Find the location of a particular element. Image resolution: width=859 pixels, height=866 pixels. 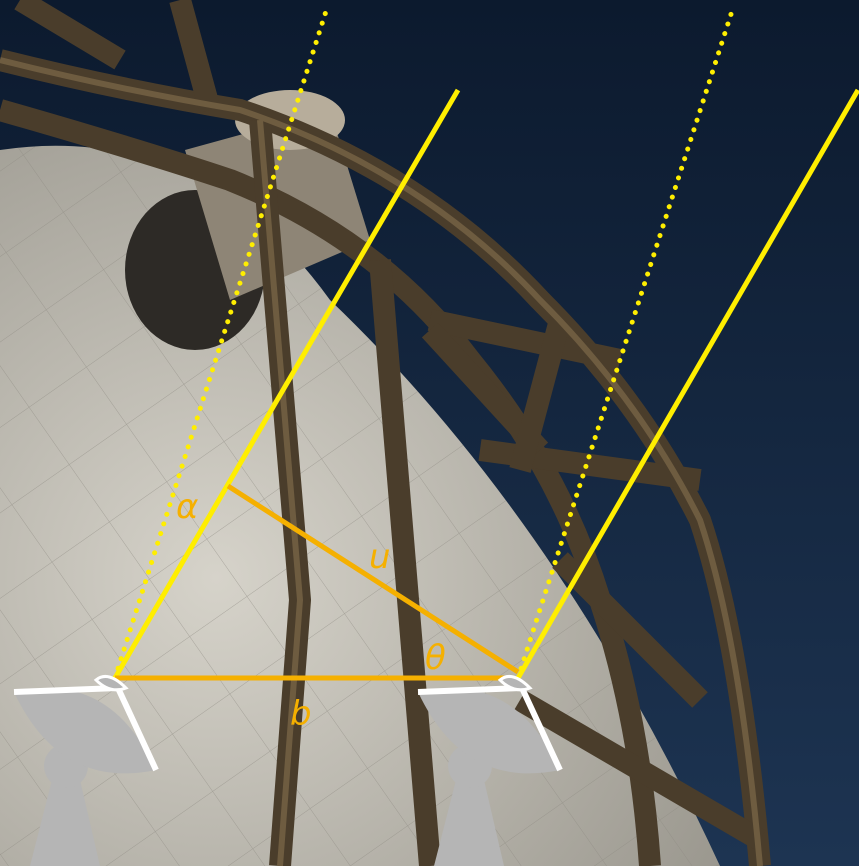

left-antenna-radio-dish-icon is located at coordinates (86, 770).